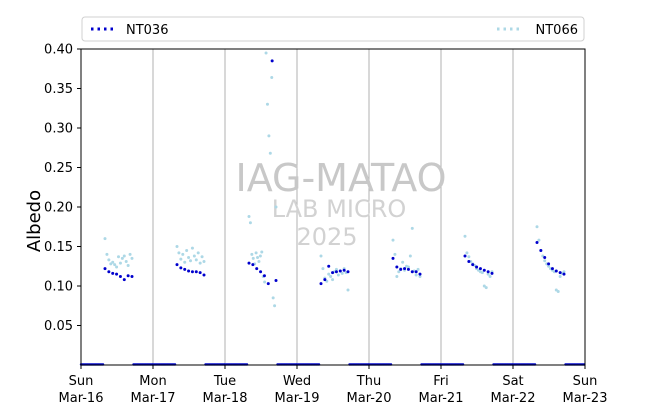  Describe the element at coordinates (153, 398) in the screenshot. I see `x-tick-date-label: Mar-17` at that location.